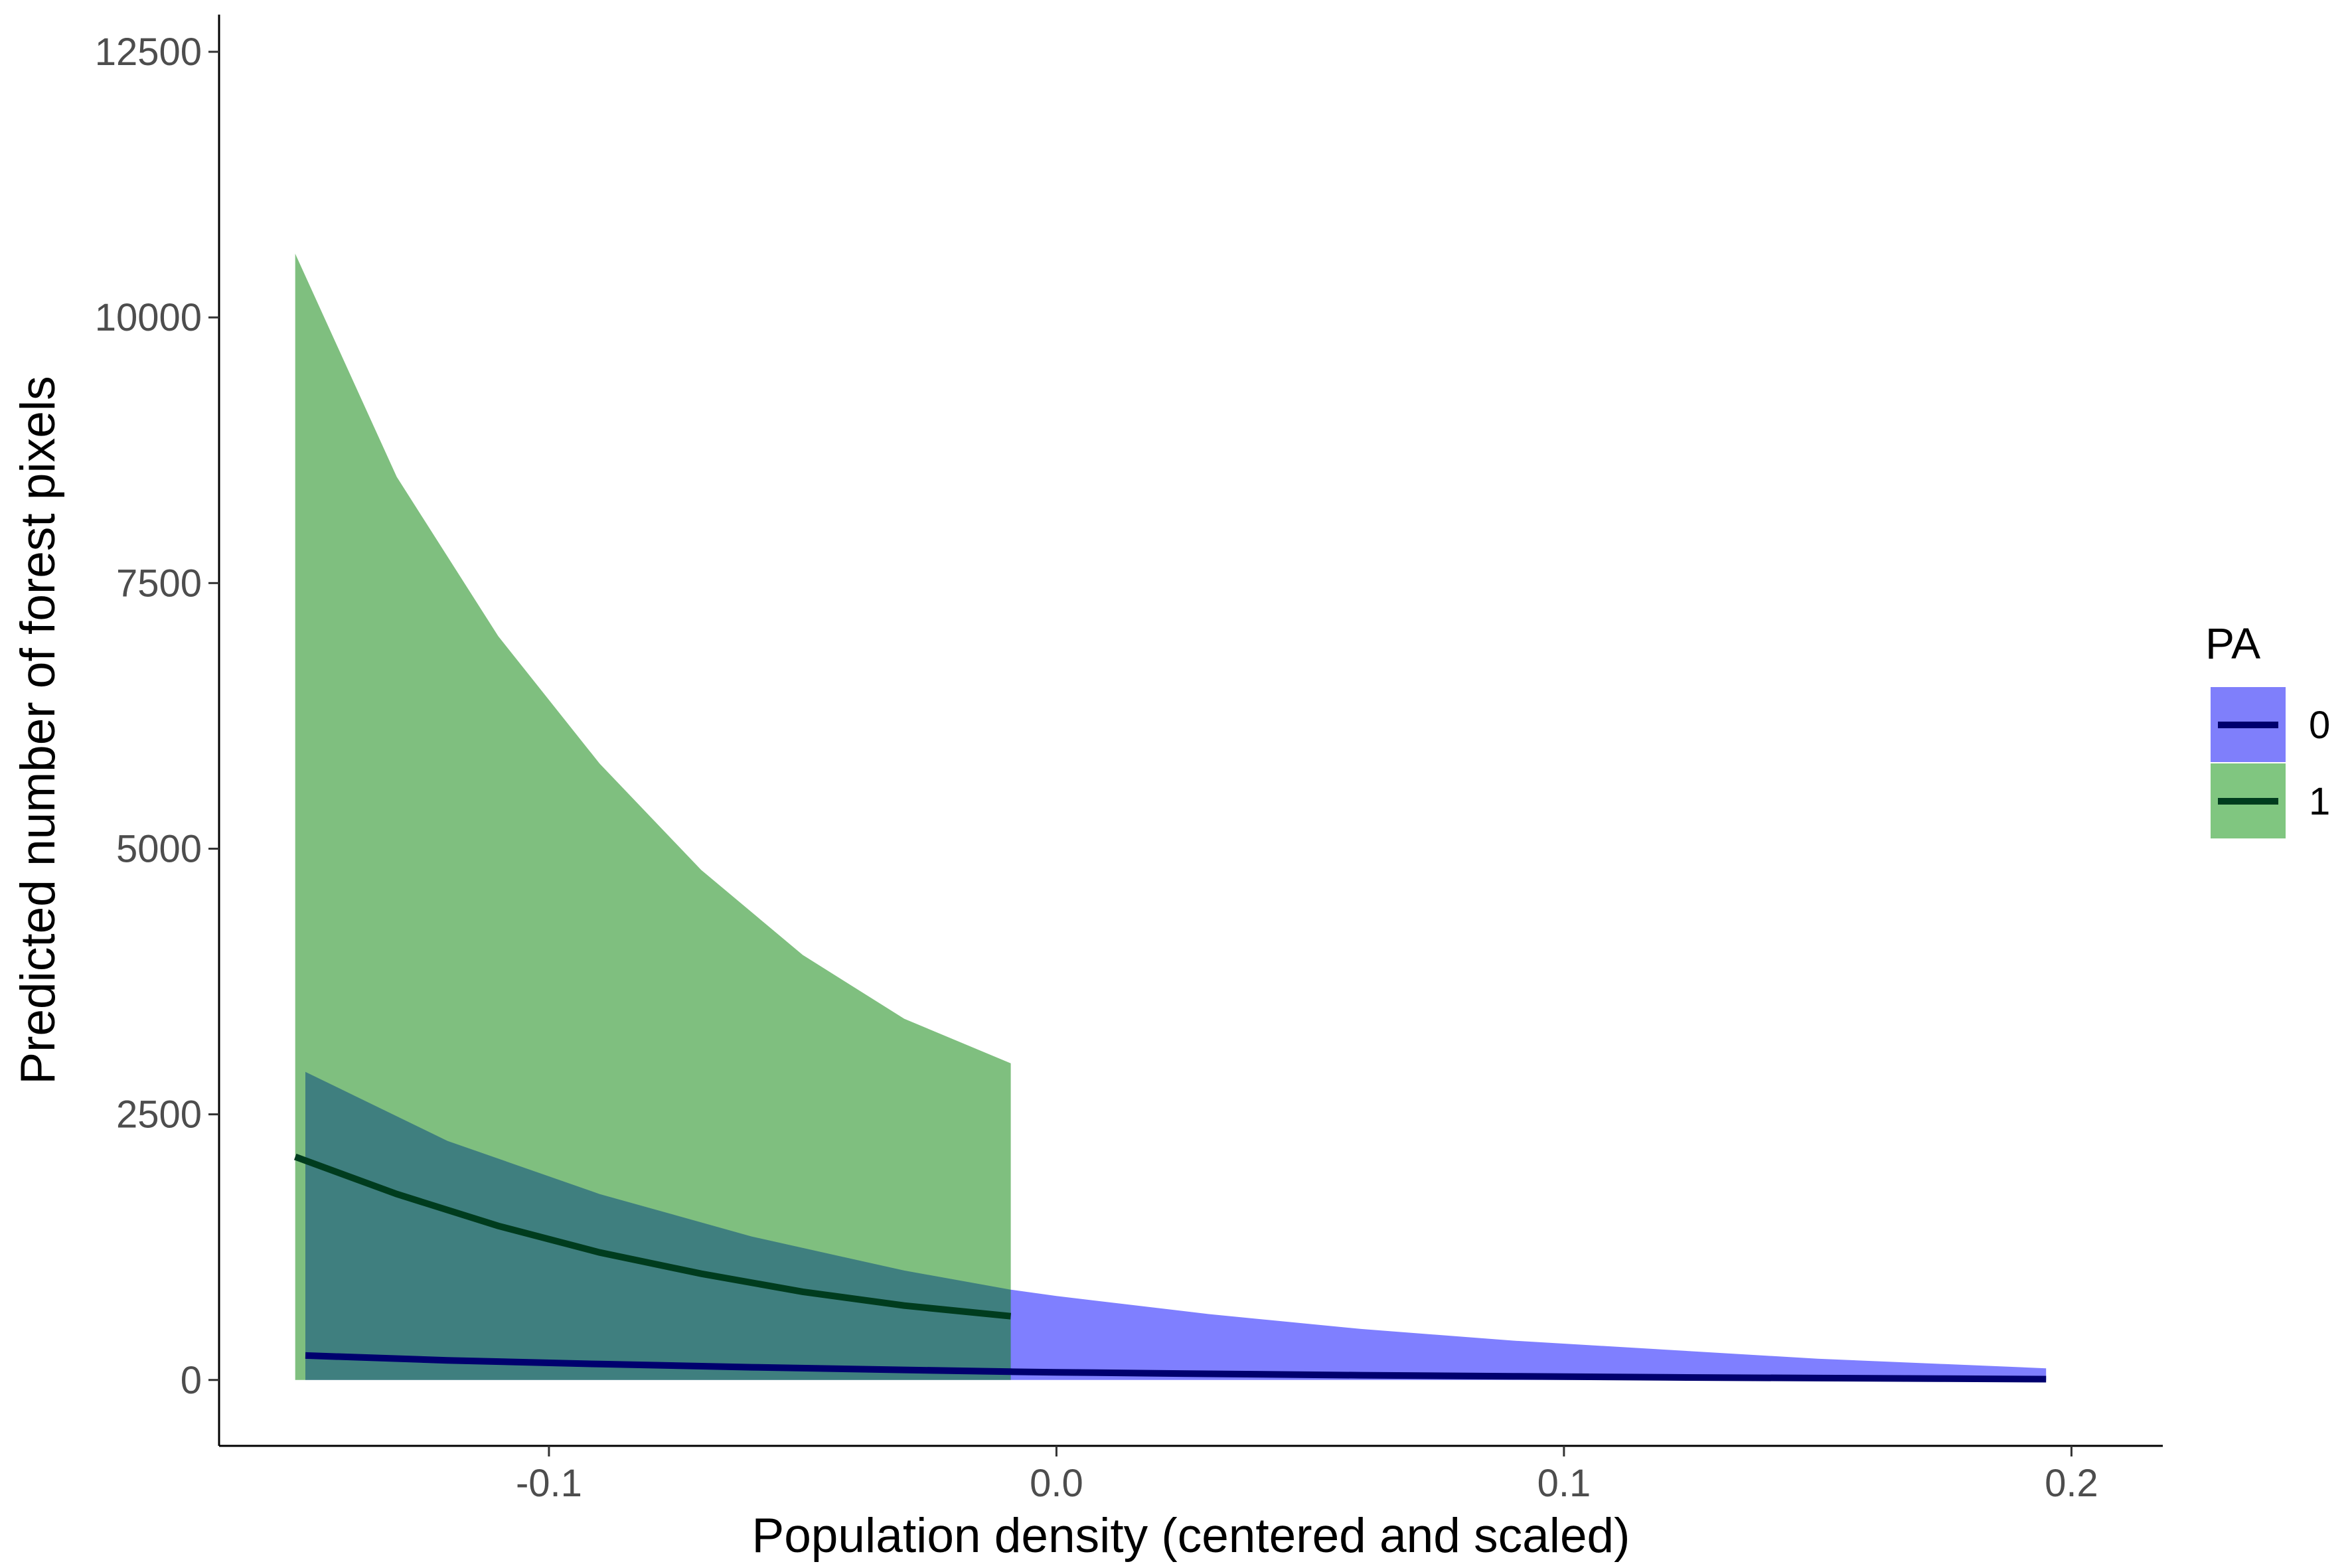 The image size is (2352, 1568). What do you see at coordinates (192, 1381) in the screenshot?
I see `y-tick-label: 0` at bounding box center [192, 1381].